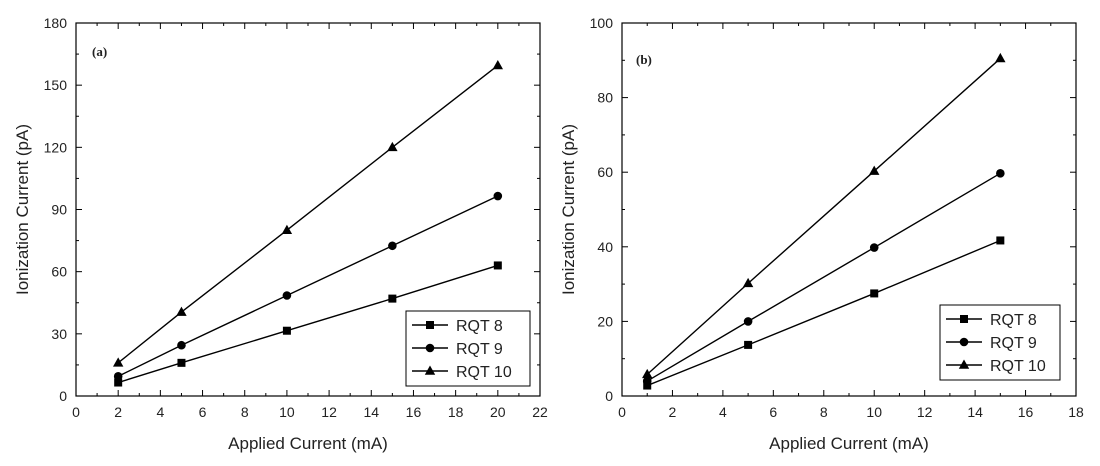 The width and height of the screenshot is (1100, 466). What do you see at coordinates (329, 412) in the screenshot?
I see `panel-a-x-tick-label: 12` at bounding box center [329, 412].